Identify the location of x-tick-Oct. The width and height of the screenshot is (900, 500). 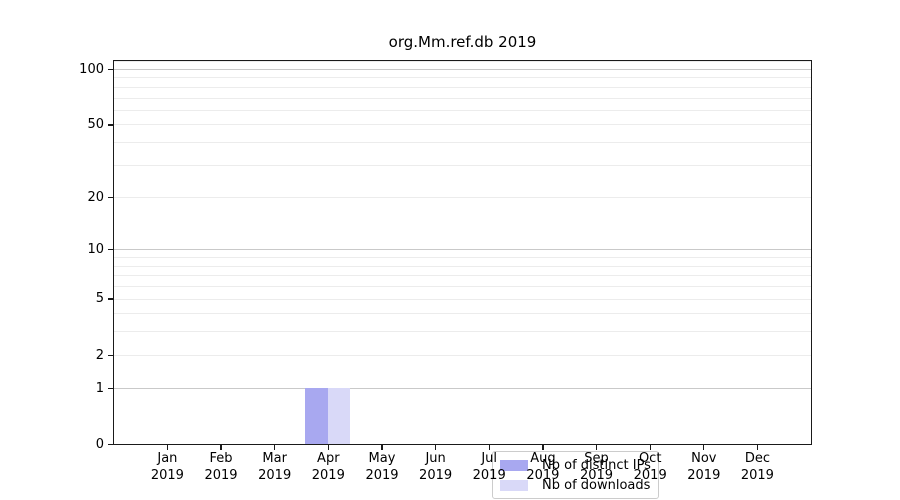
(650, 447).